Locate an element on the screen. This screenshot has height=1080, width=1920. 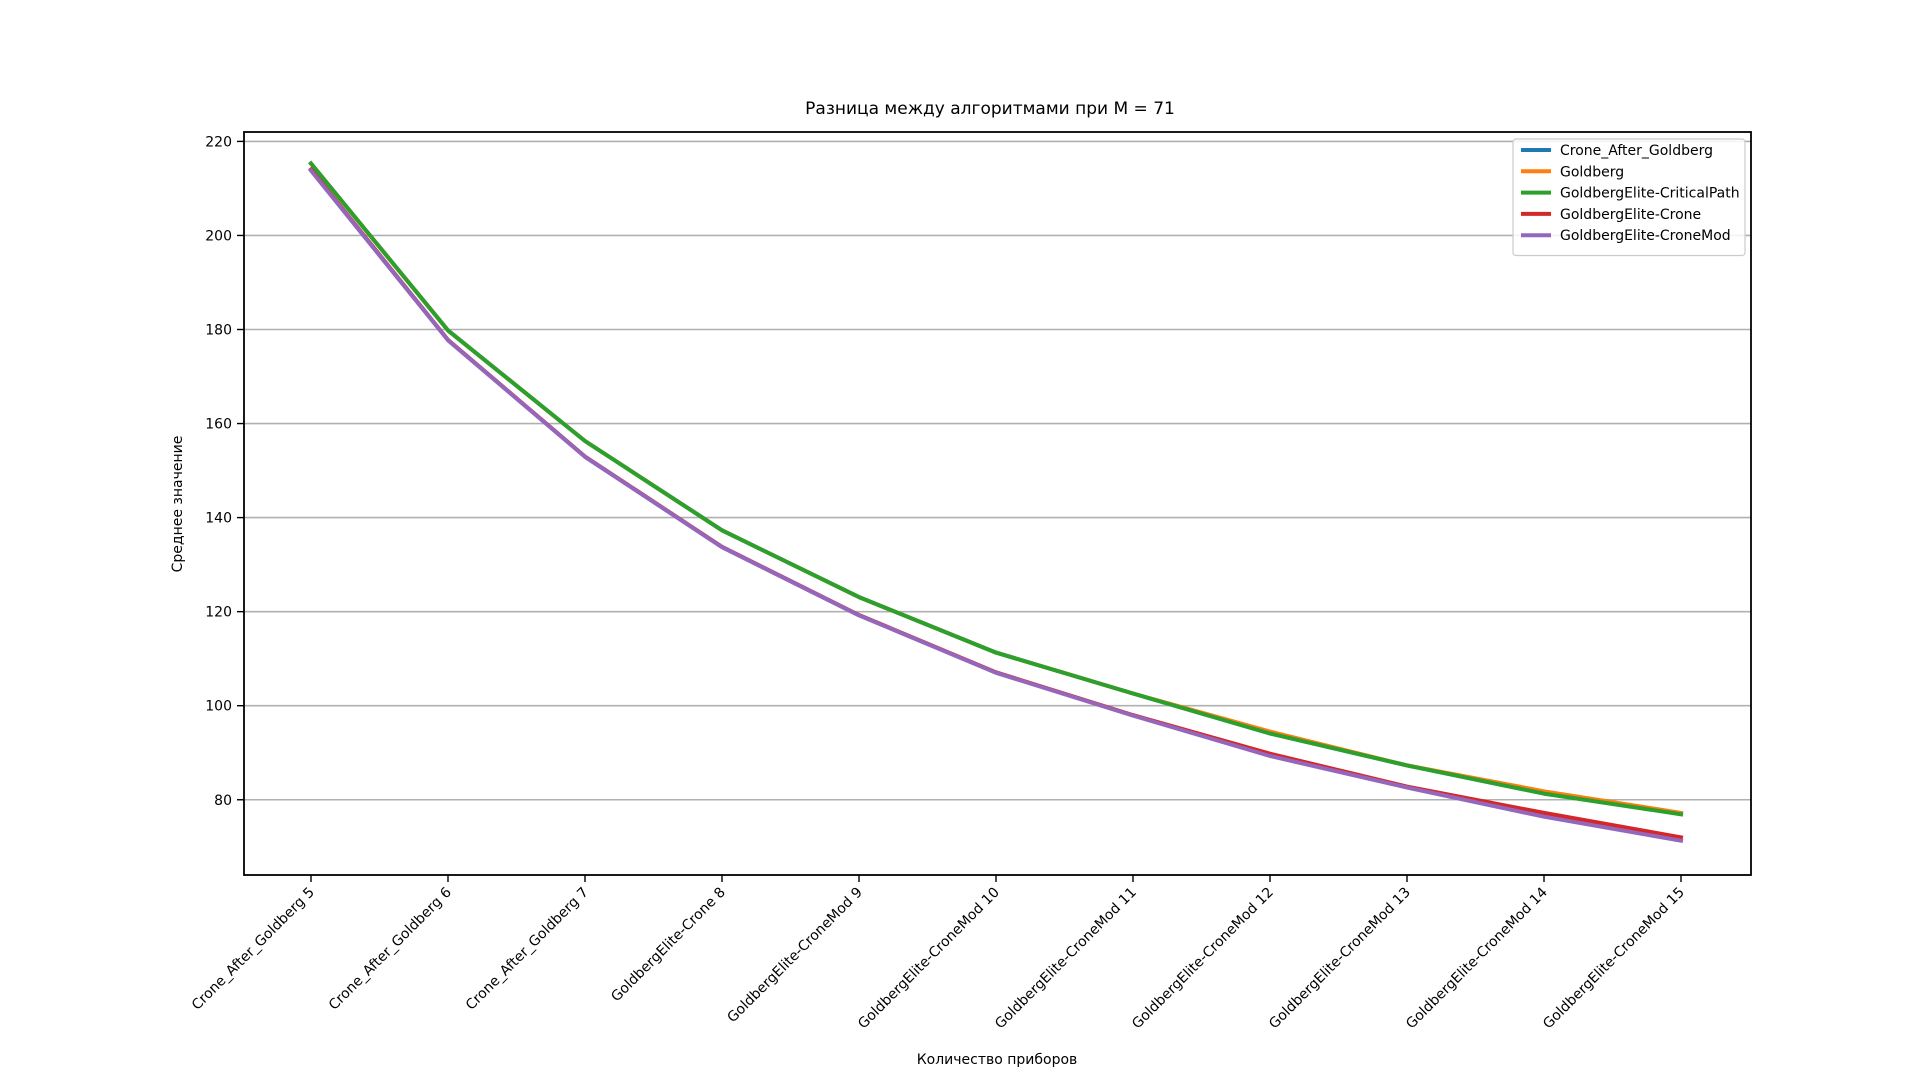
y-tick-label-140: 140 is located at coordinates (218, 519).